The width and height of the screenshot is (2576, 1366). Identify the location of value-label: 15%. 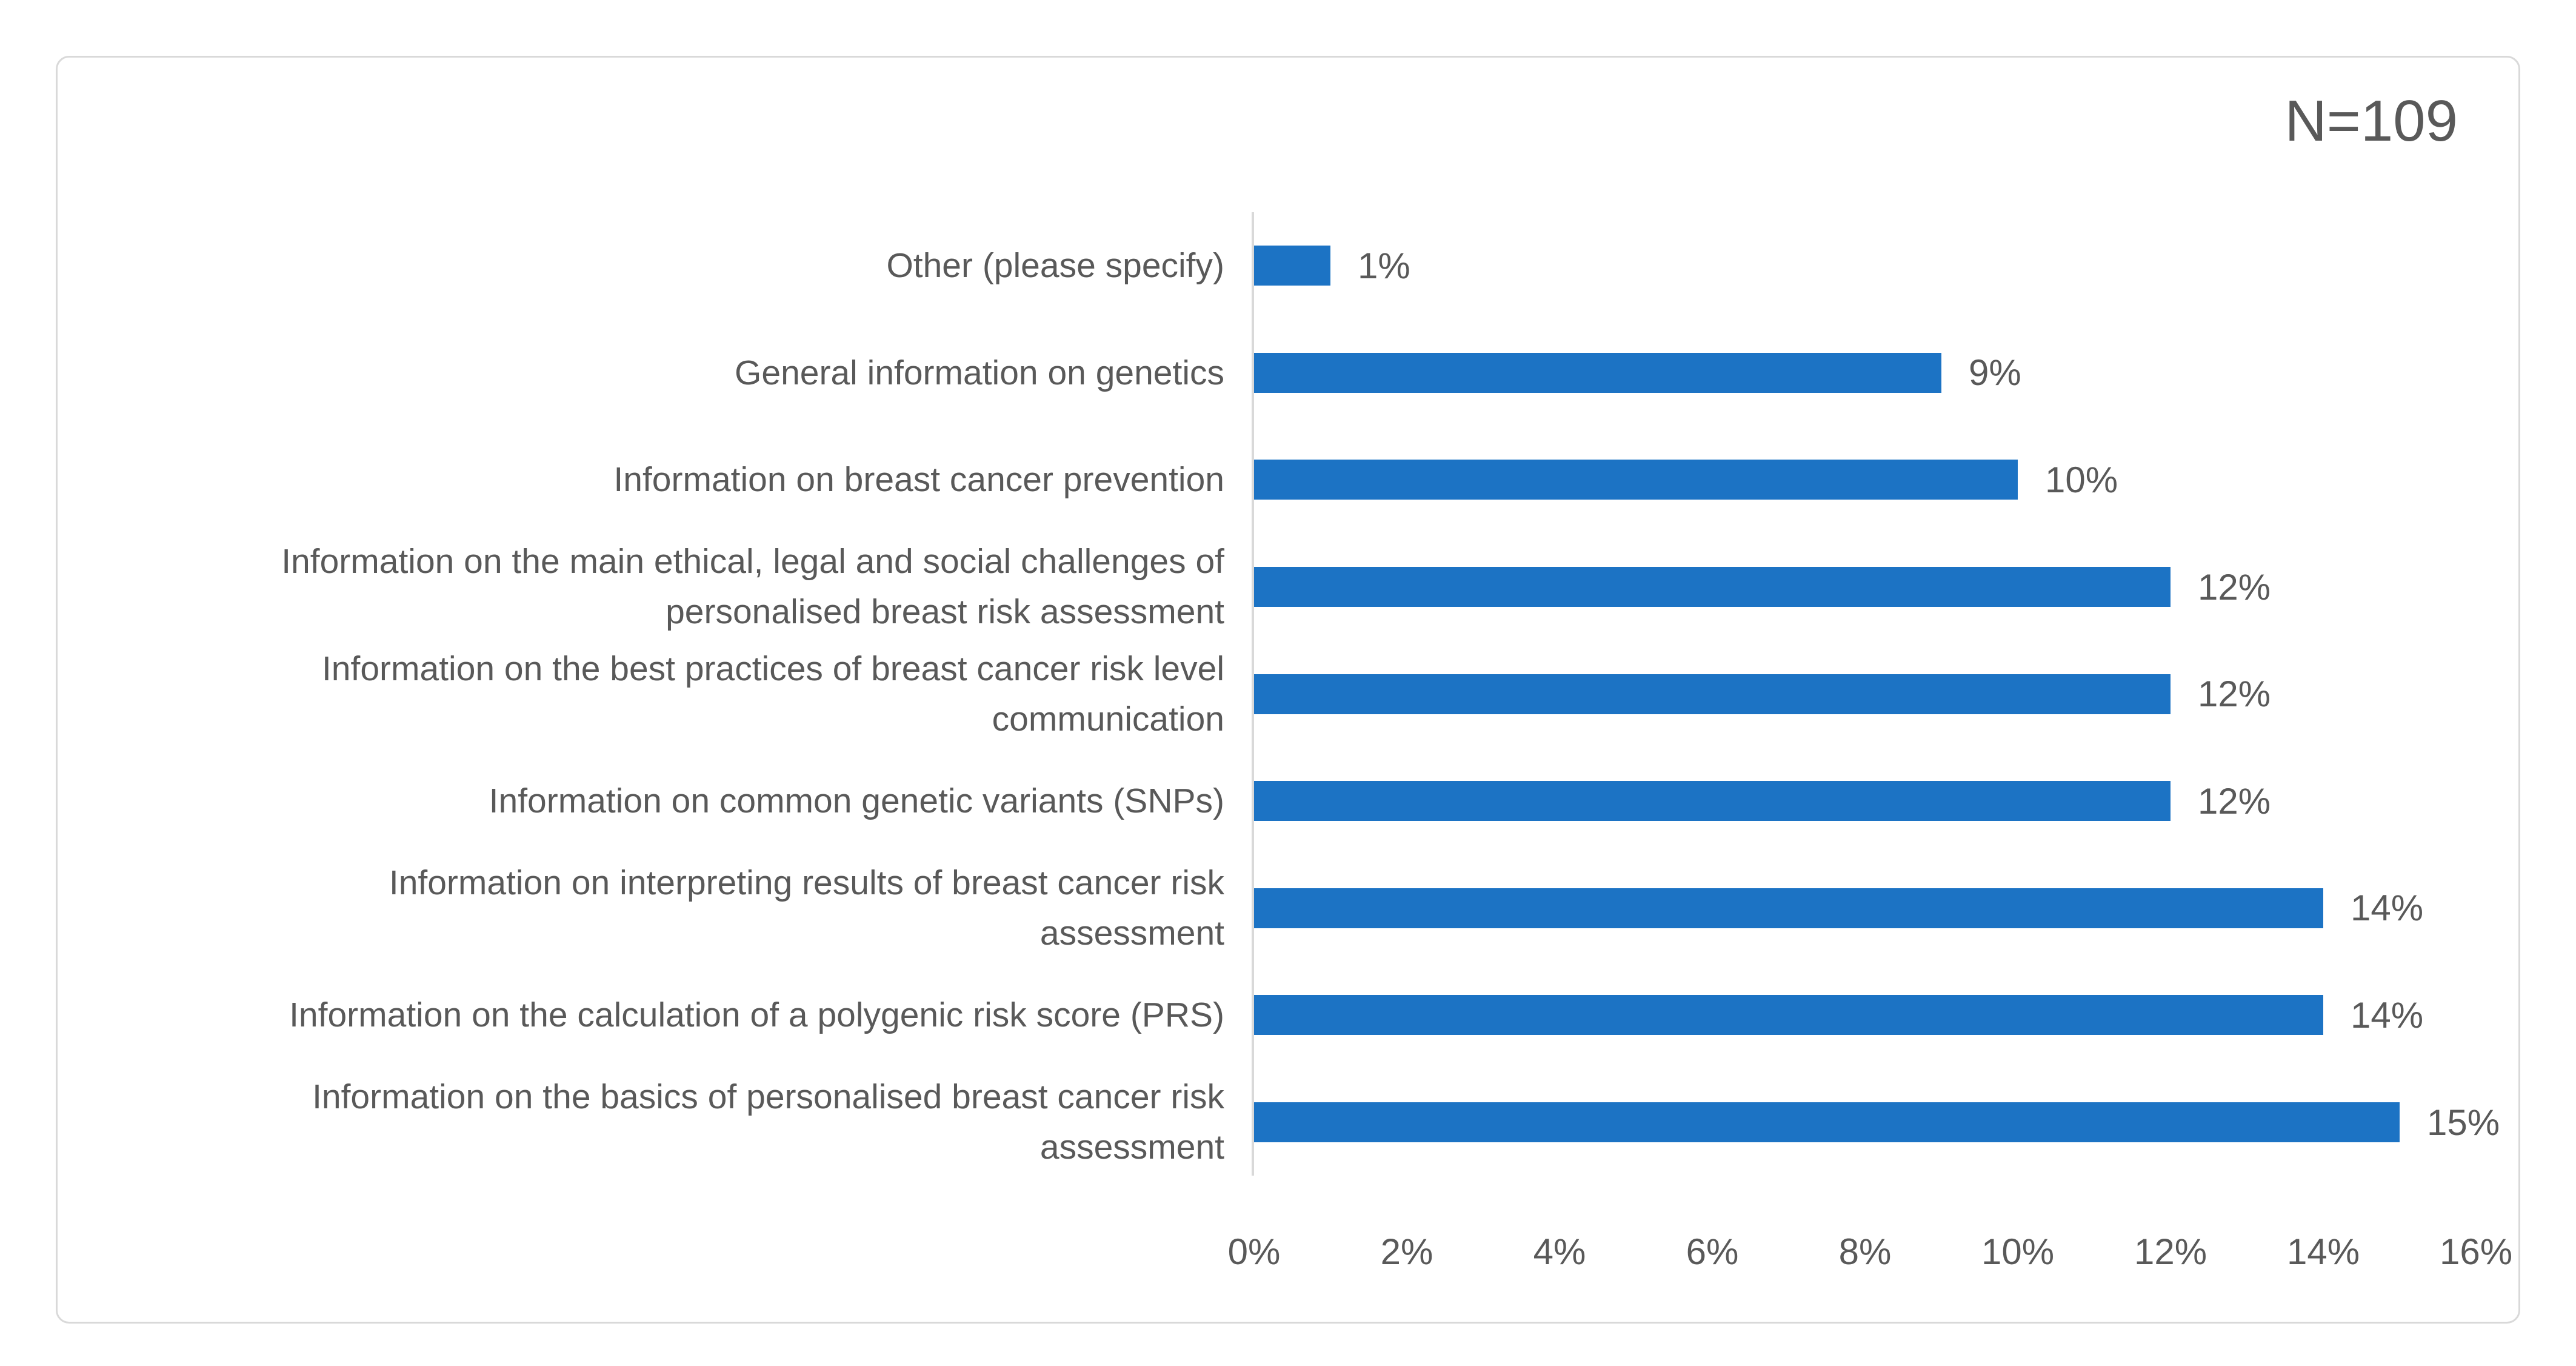
(2463, 1122).